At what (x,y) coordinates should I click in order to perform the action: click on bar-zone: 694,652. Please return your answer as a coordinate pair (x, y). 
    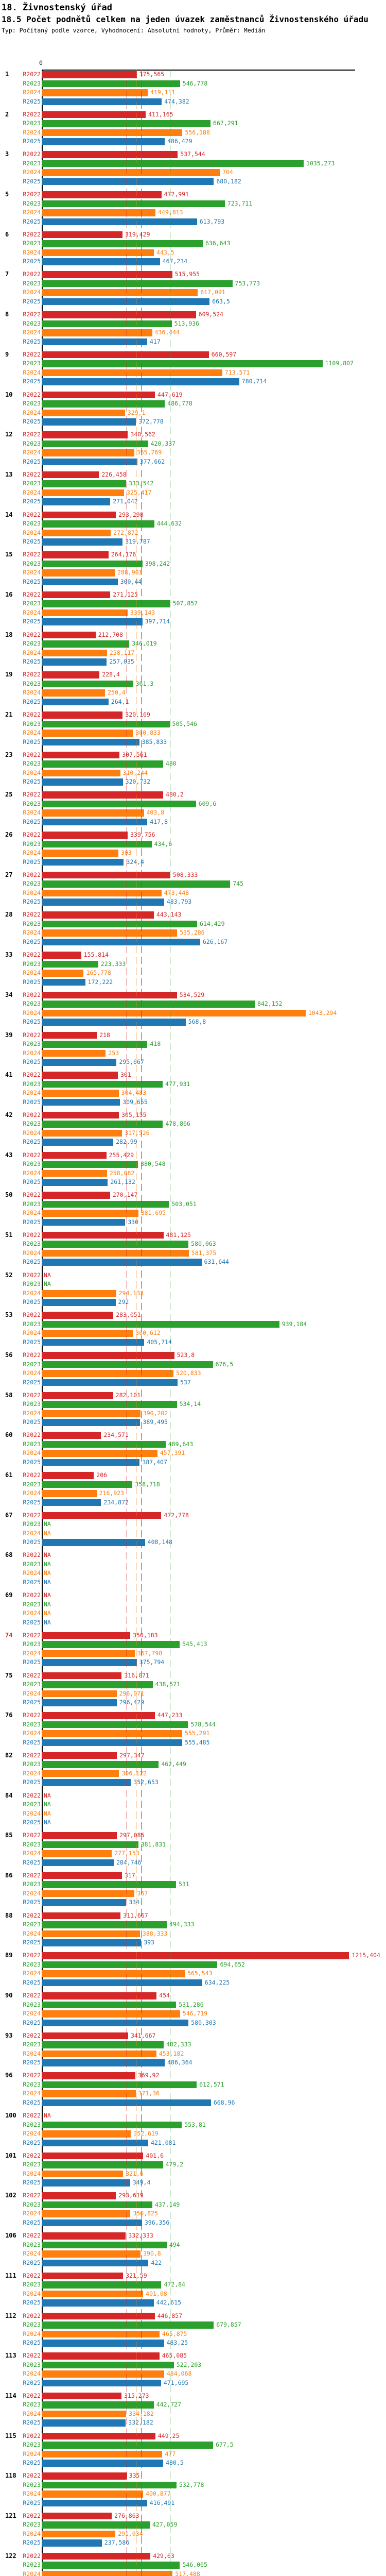
    Looking at the image, I should click on (214, 1965).